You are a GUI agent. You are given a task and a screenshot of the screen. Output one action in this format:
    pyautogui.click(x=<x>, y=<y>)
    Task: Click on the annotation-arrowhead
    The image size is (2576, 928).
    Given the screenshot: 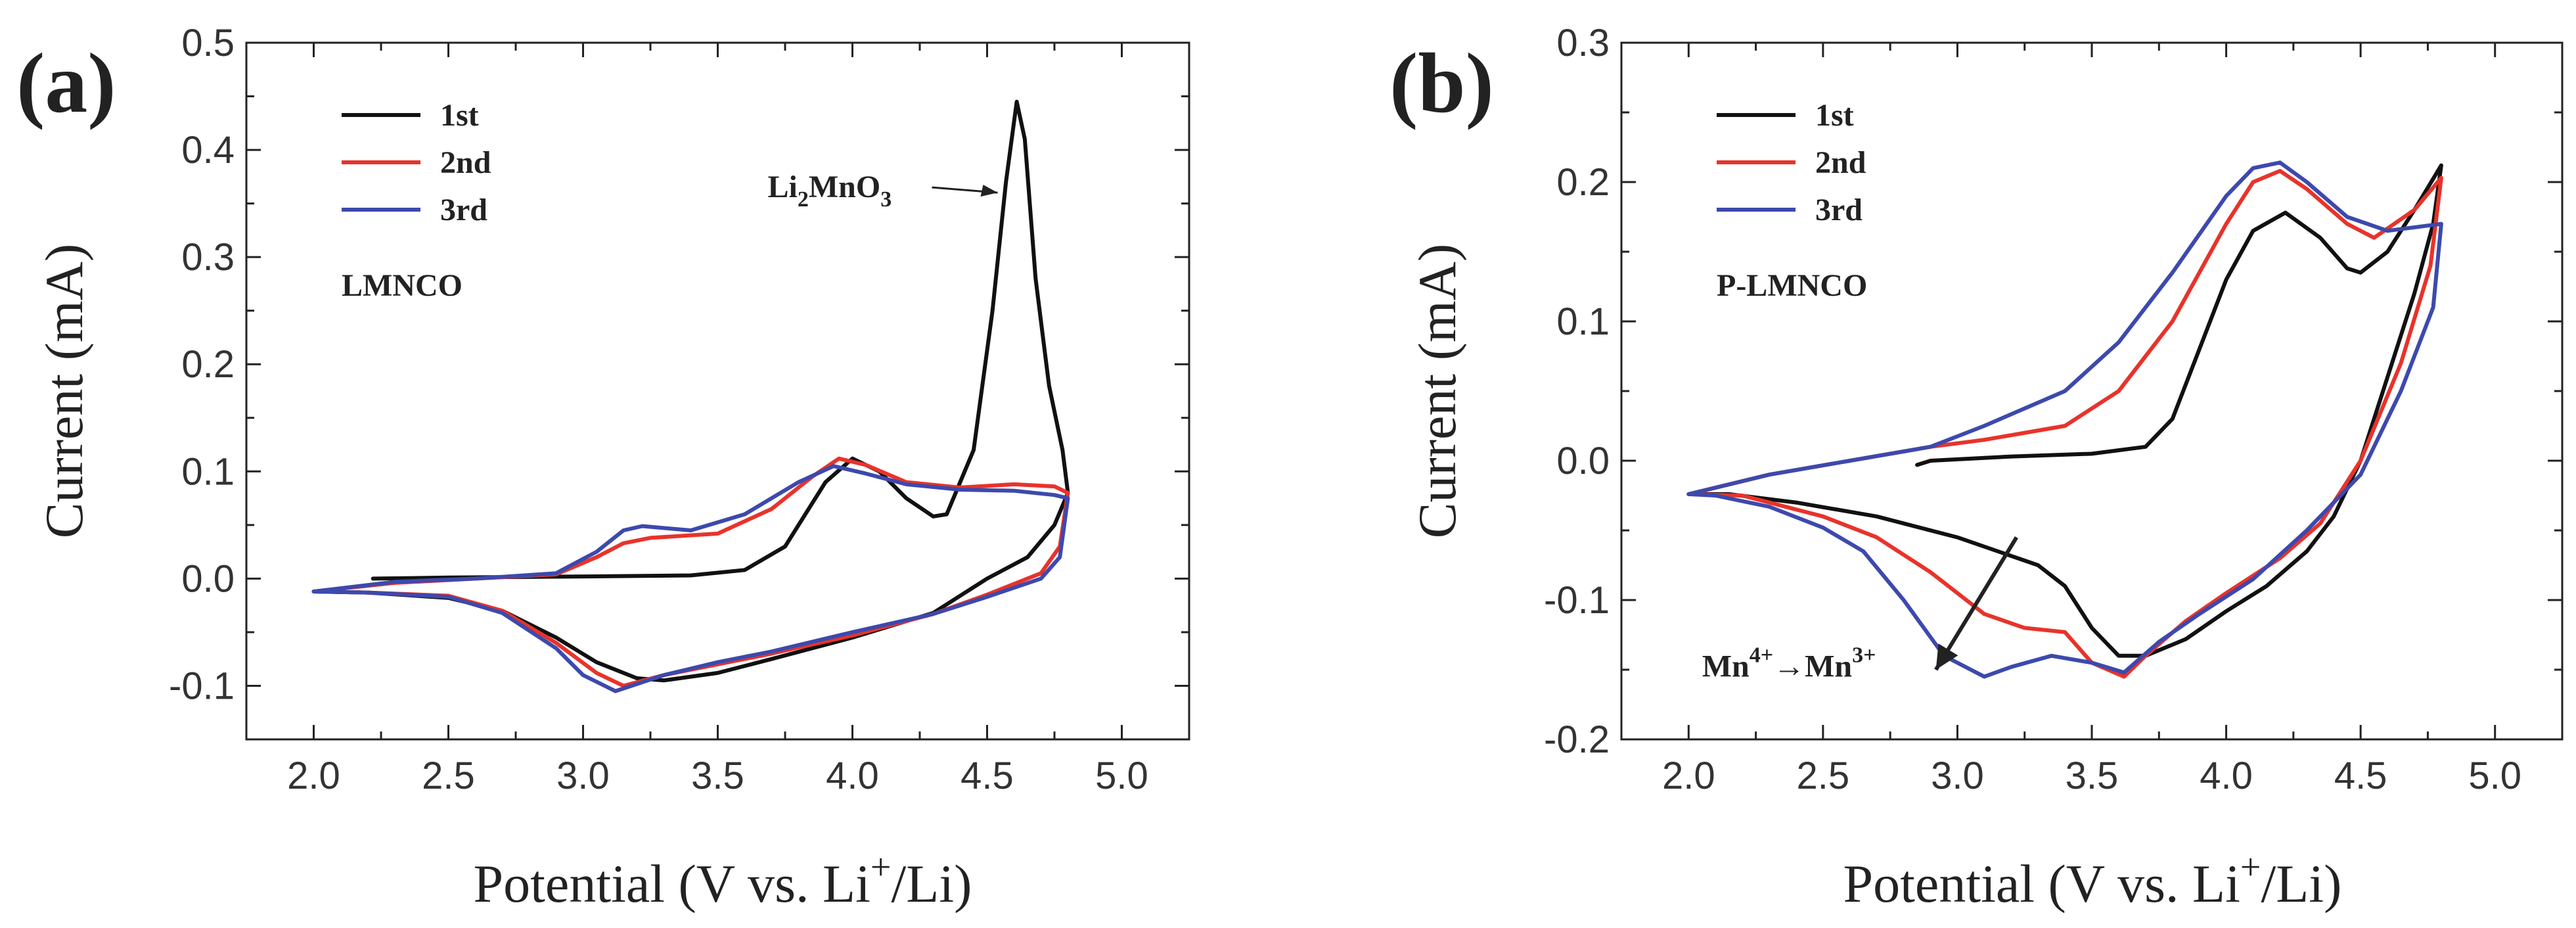 What is the action you would take?
    pyautogui.click(x=989, y=191)
    